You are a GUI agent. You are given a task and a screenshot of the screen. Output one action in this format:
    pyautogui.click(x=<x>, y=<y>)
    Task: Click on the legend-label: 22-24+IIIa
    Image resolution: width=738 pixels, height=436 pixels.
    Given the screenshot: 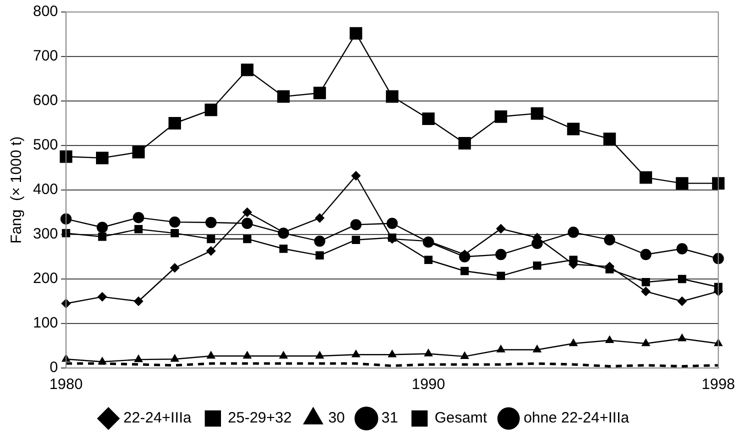 What is the action you would take?
    pyautogui.click(x=157, y=418)
    